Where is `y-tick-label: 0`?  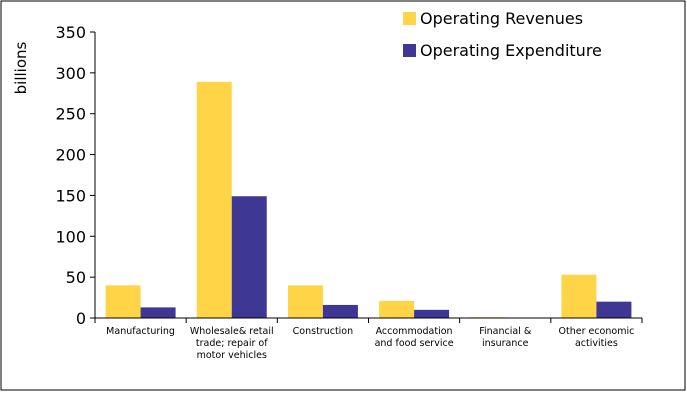 y-tick-label: 0 is located at coordinates (81, 318).